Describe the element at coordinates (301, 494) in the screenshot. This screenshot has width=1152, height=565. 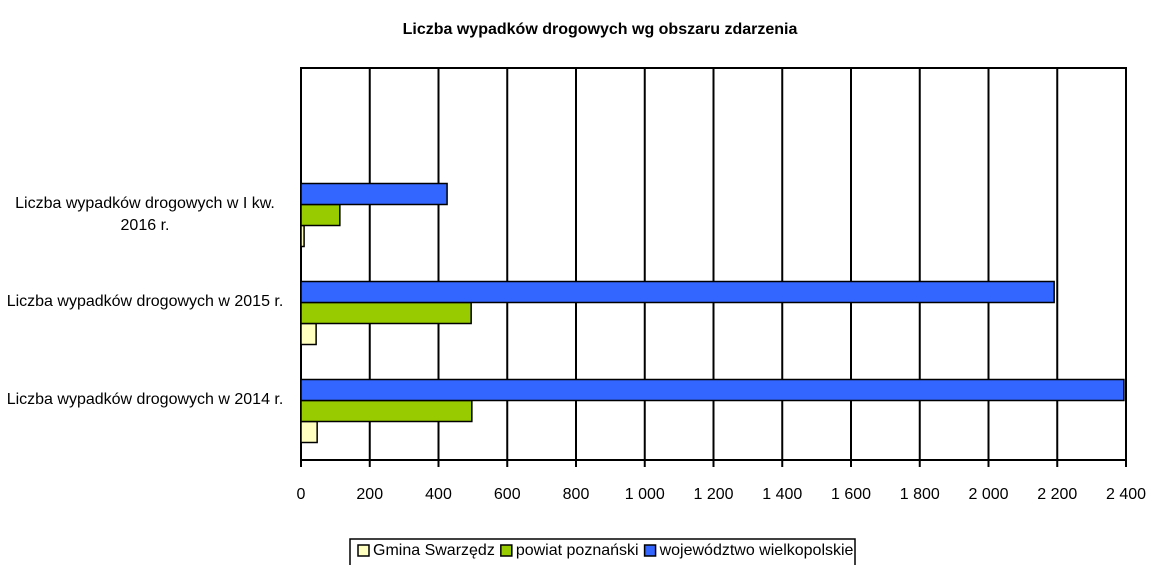
I see `x-tick-label: 0` at that location.